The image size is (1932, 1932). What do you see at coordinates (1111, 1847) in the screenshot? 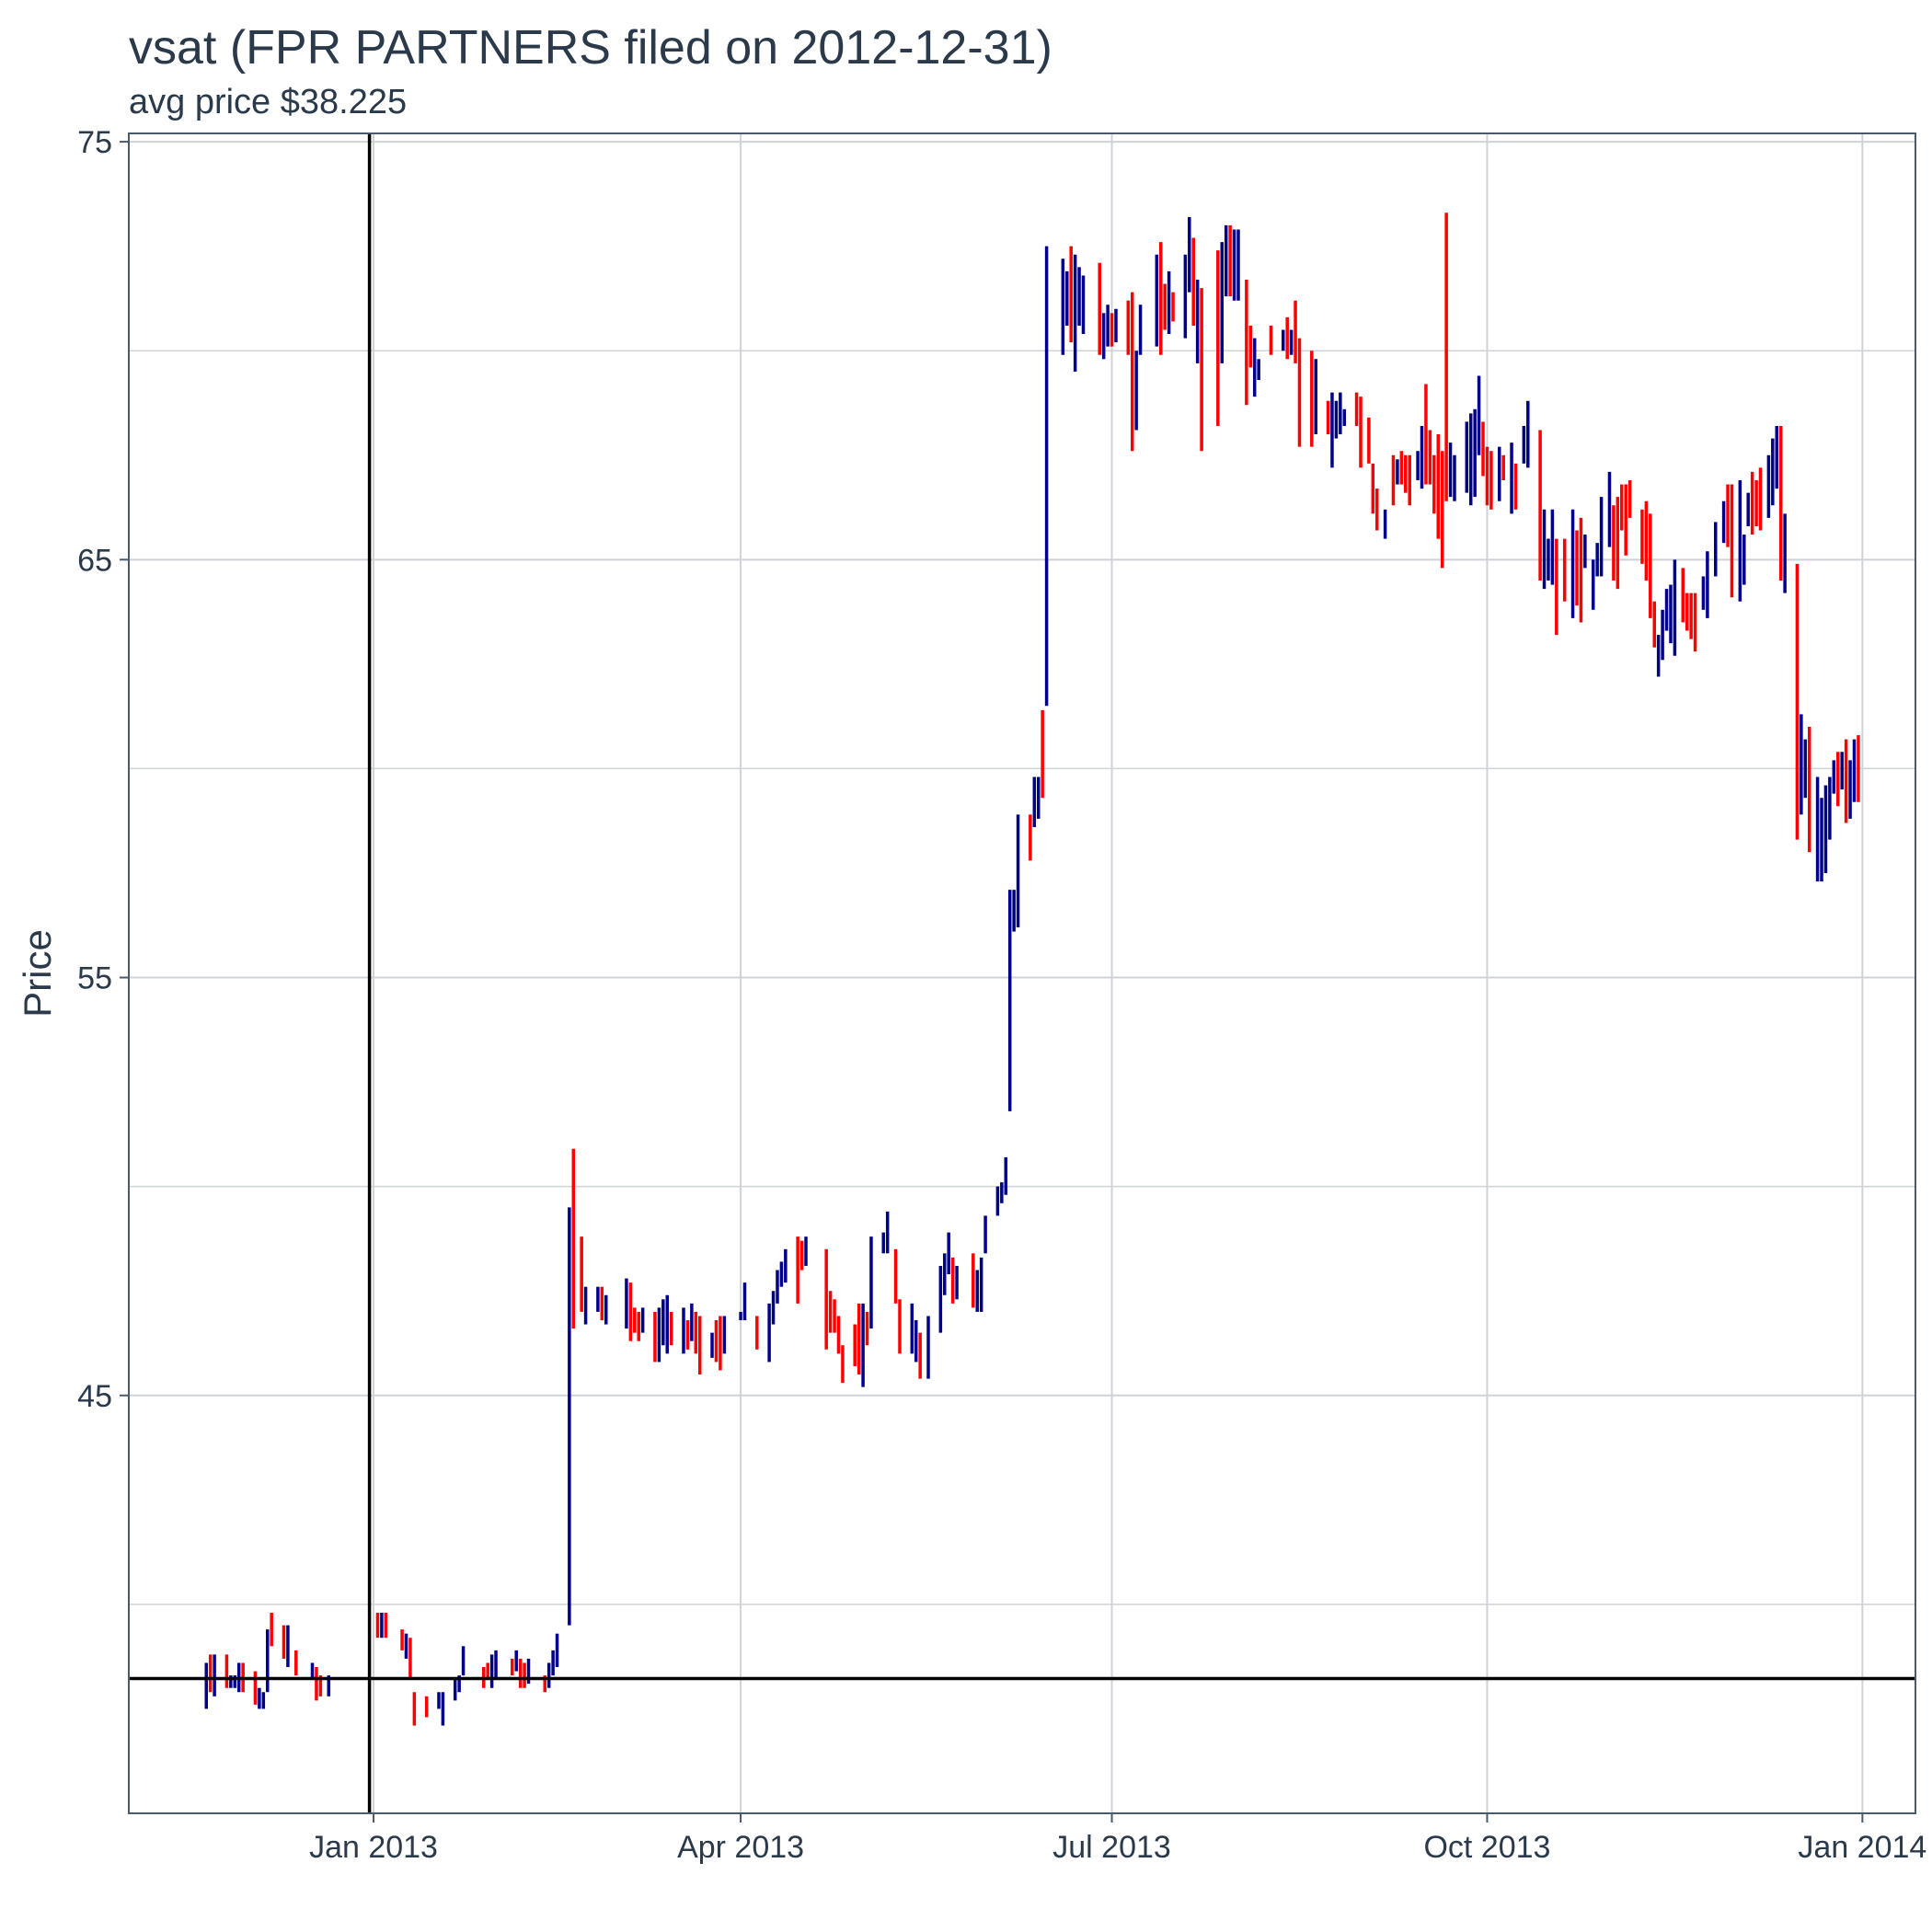
I see `x-tick-label: Jul 2013` at bounding box center [1111, 1847].